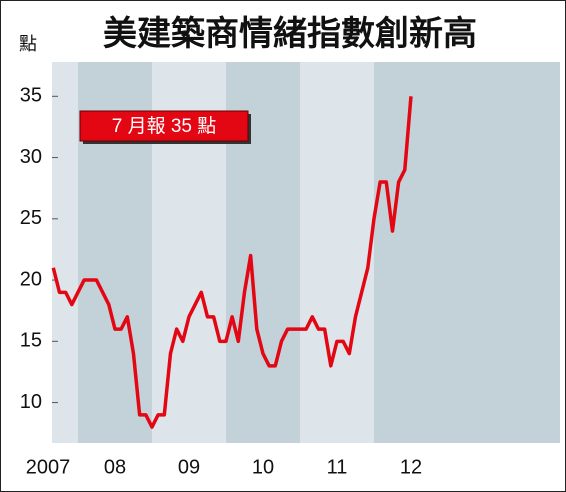 The height and width of the screenshot is (492, 566). I want to click on x-tick-label: 12, so click(411, 467).